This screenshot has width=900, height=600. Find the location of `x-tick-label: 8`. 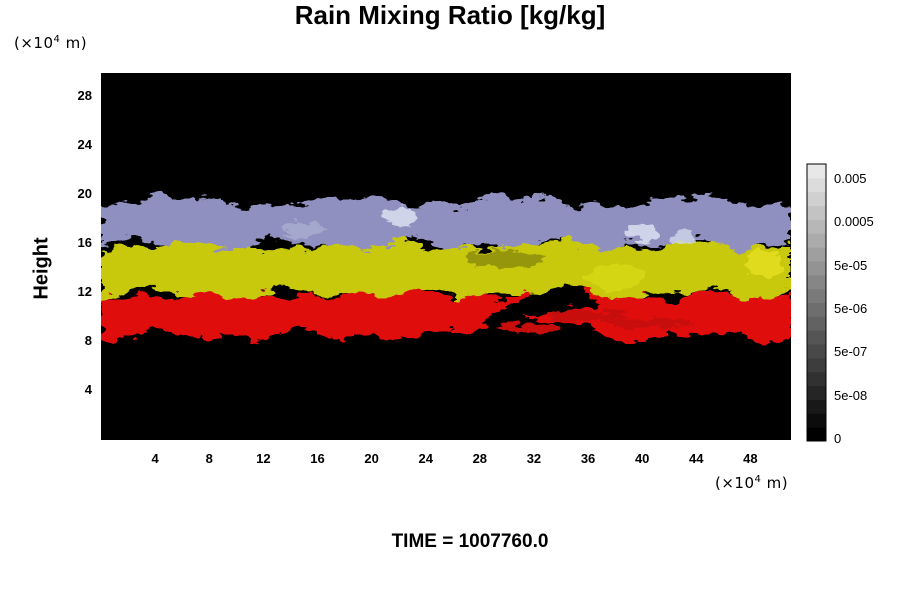

x-tick-label: 8 is located at coordinates (209, 458).